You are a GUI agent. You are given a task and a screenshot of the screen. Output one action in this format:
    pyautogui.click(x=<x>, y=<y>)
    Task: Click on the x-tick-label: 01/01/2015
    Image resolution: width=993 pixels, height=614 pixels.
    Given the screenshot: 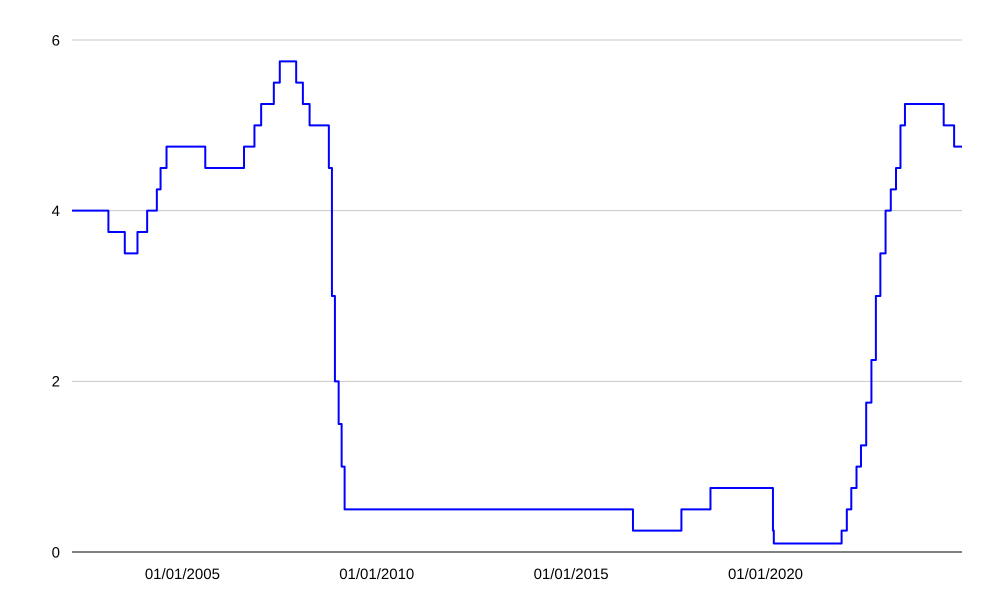 What is the action you would take?
    pyautogui.click(x=571, y=574)
    